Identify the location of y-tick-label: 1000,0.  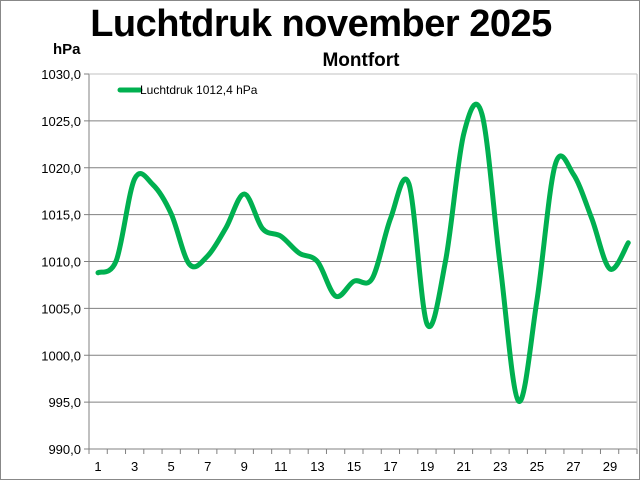
(61, 355).